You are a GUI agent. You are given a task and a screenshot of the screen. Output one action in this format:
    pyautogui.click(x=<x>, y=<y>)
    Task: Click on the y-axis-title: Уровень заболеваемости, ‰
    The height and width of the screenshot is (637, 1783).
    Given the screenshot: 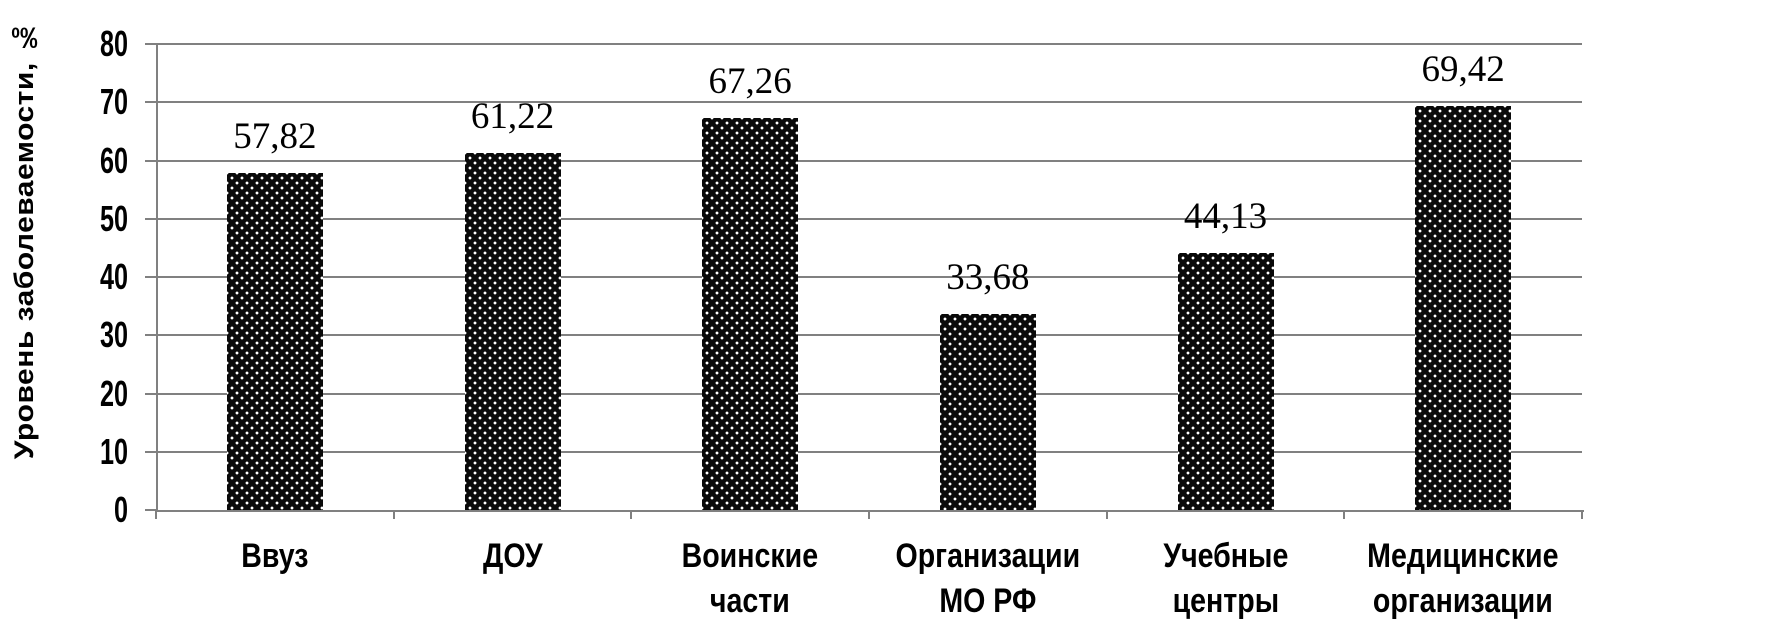 What is the action you would take?
    pyautogui.click(x=25, y=240)
    